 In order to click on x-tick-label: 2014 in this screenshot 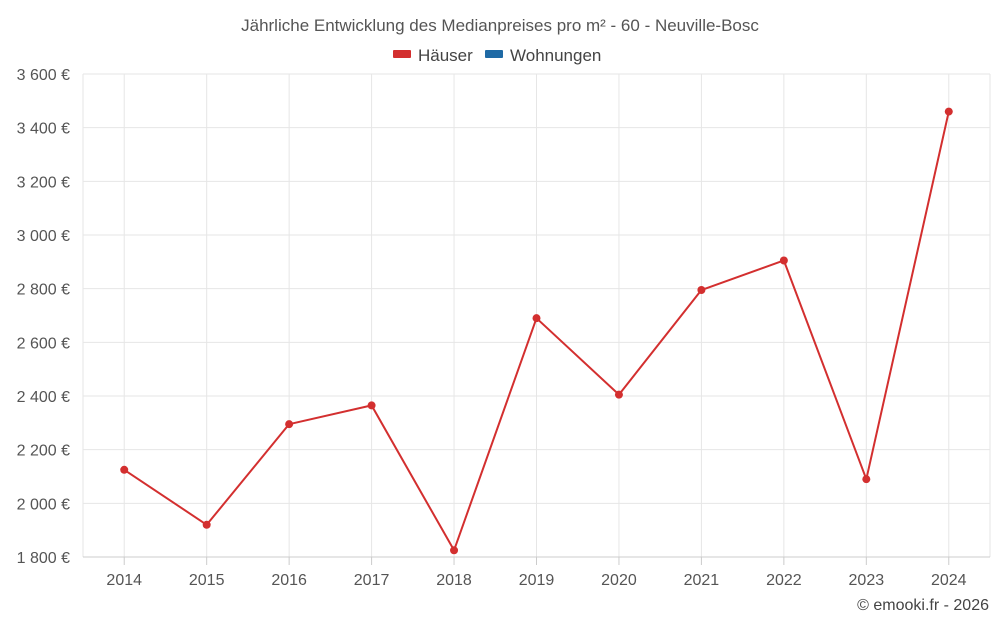, I will do `click(124, 580)`.